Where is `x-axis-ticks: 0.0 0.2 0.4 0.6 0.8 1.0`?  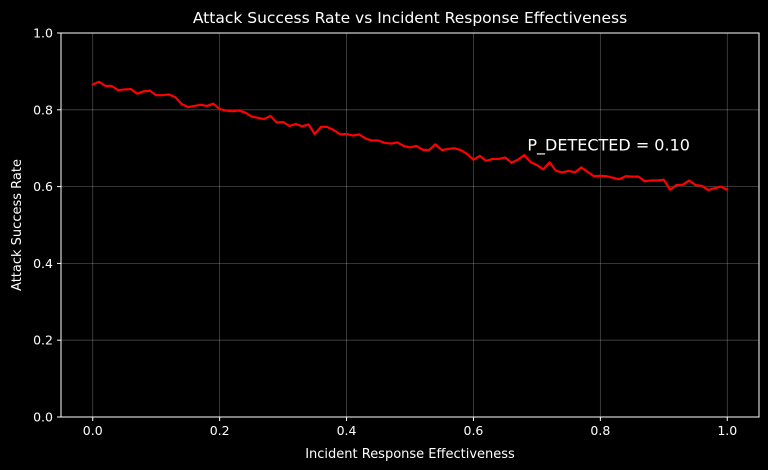
x-axis-ticks: 0.0 0.2 0.4 0.6 0.8 1.0 is located at coordinates (410, 427).